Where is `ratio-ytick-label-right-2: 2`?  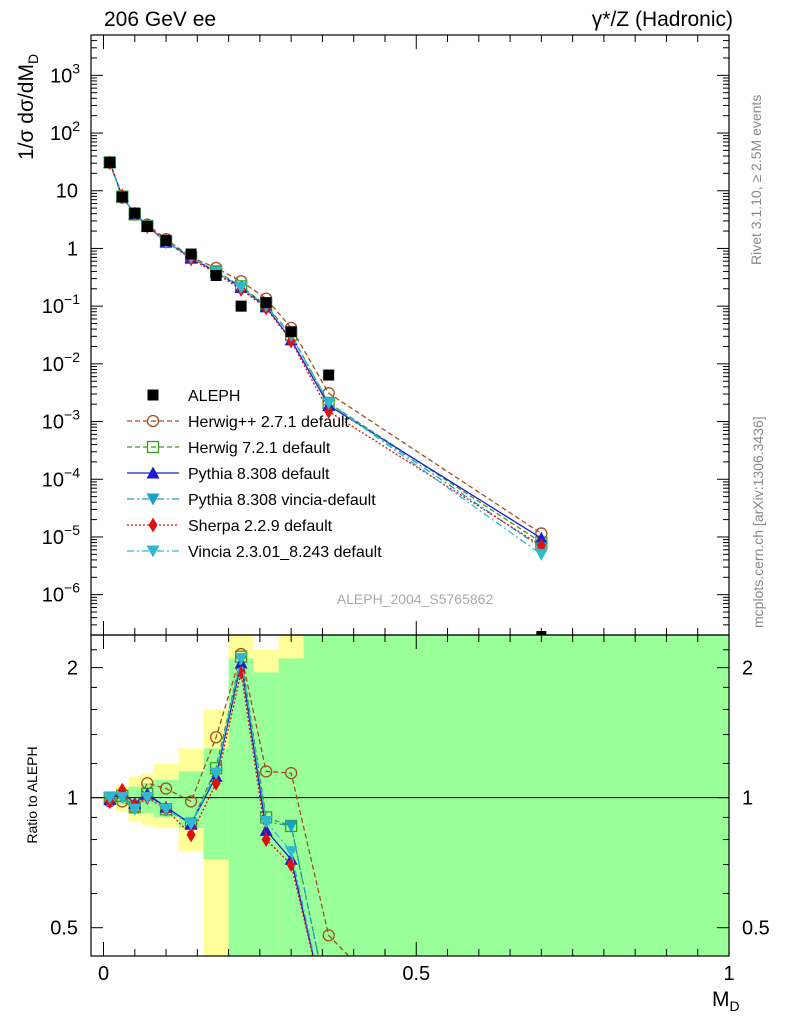 ratio-ytick-label-right-2: 2 is located at coordinates (747, 669).